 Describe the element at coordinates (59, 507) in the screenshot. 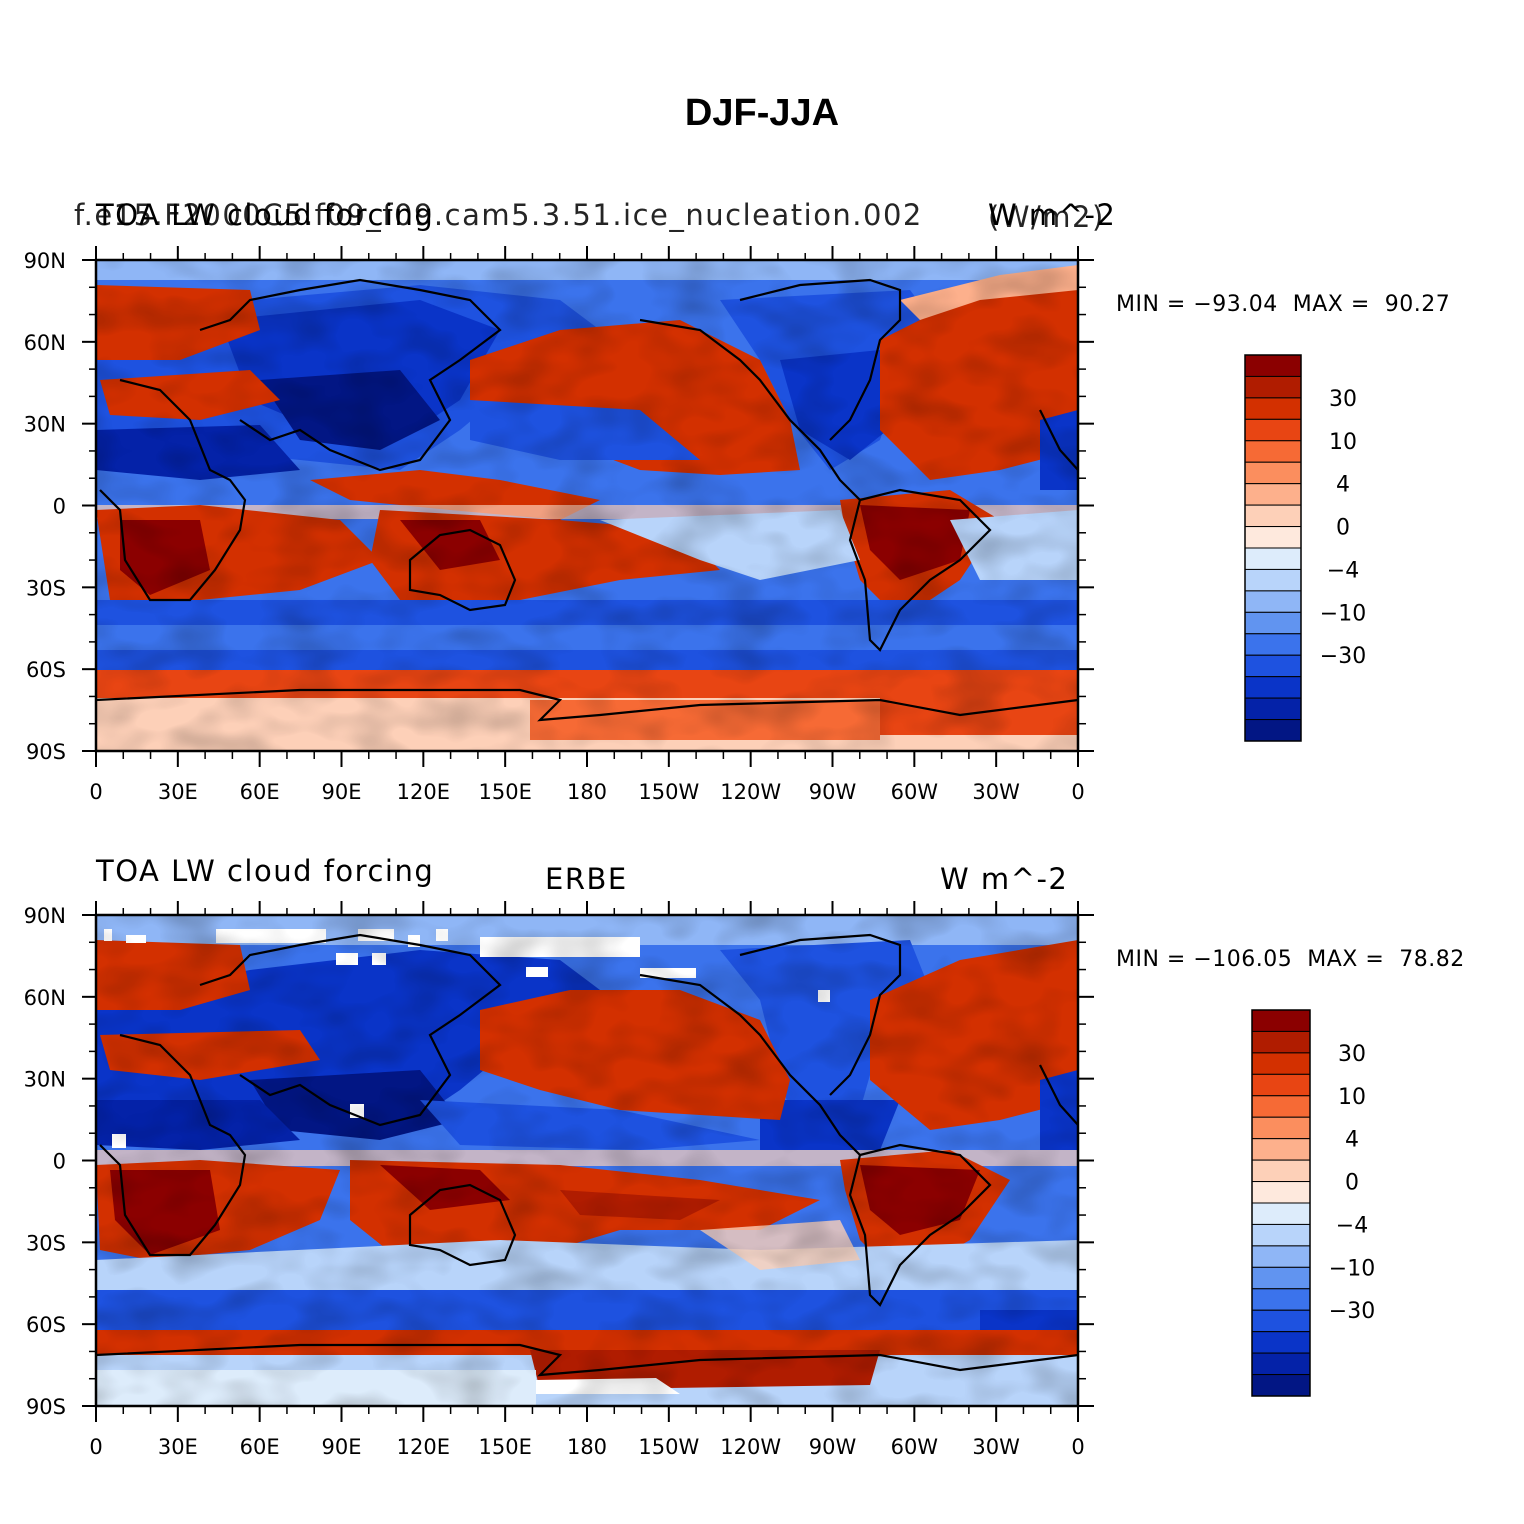

I see `map1-lat-label: 0` at that location.